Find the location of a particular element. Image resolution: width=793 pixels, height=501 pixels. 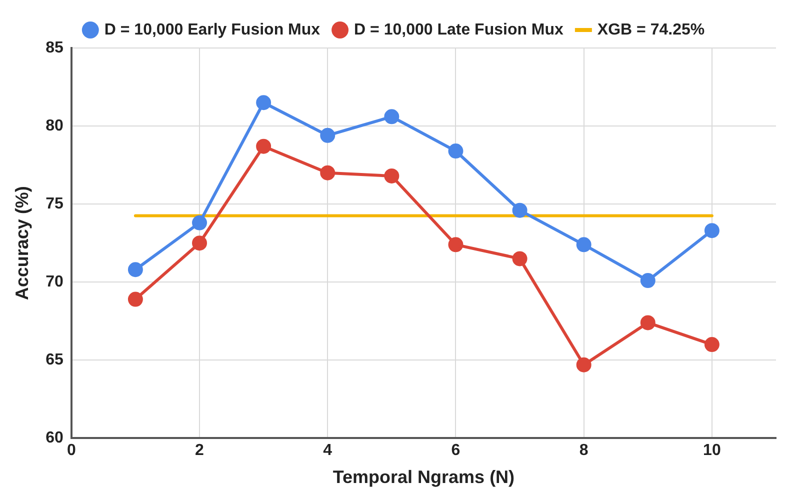

y-tick-label: 80 is located at coordinates (55, 125).